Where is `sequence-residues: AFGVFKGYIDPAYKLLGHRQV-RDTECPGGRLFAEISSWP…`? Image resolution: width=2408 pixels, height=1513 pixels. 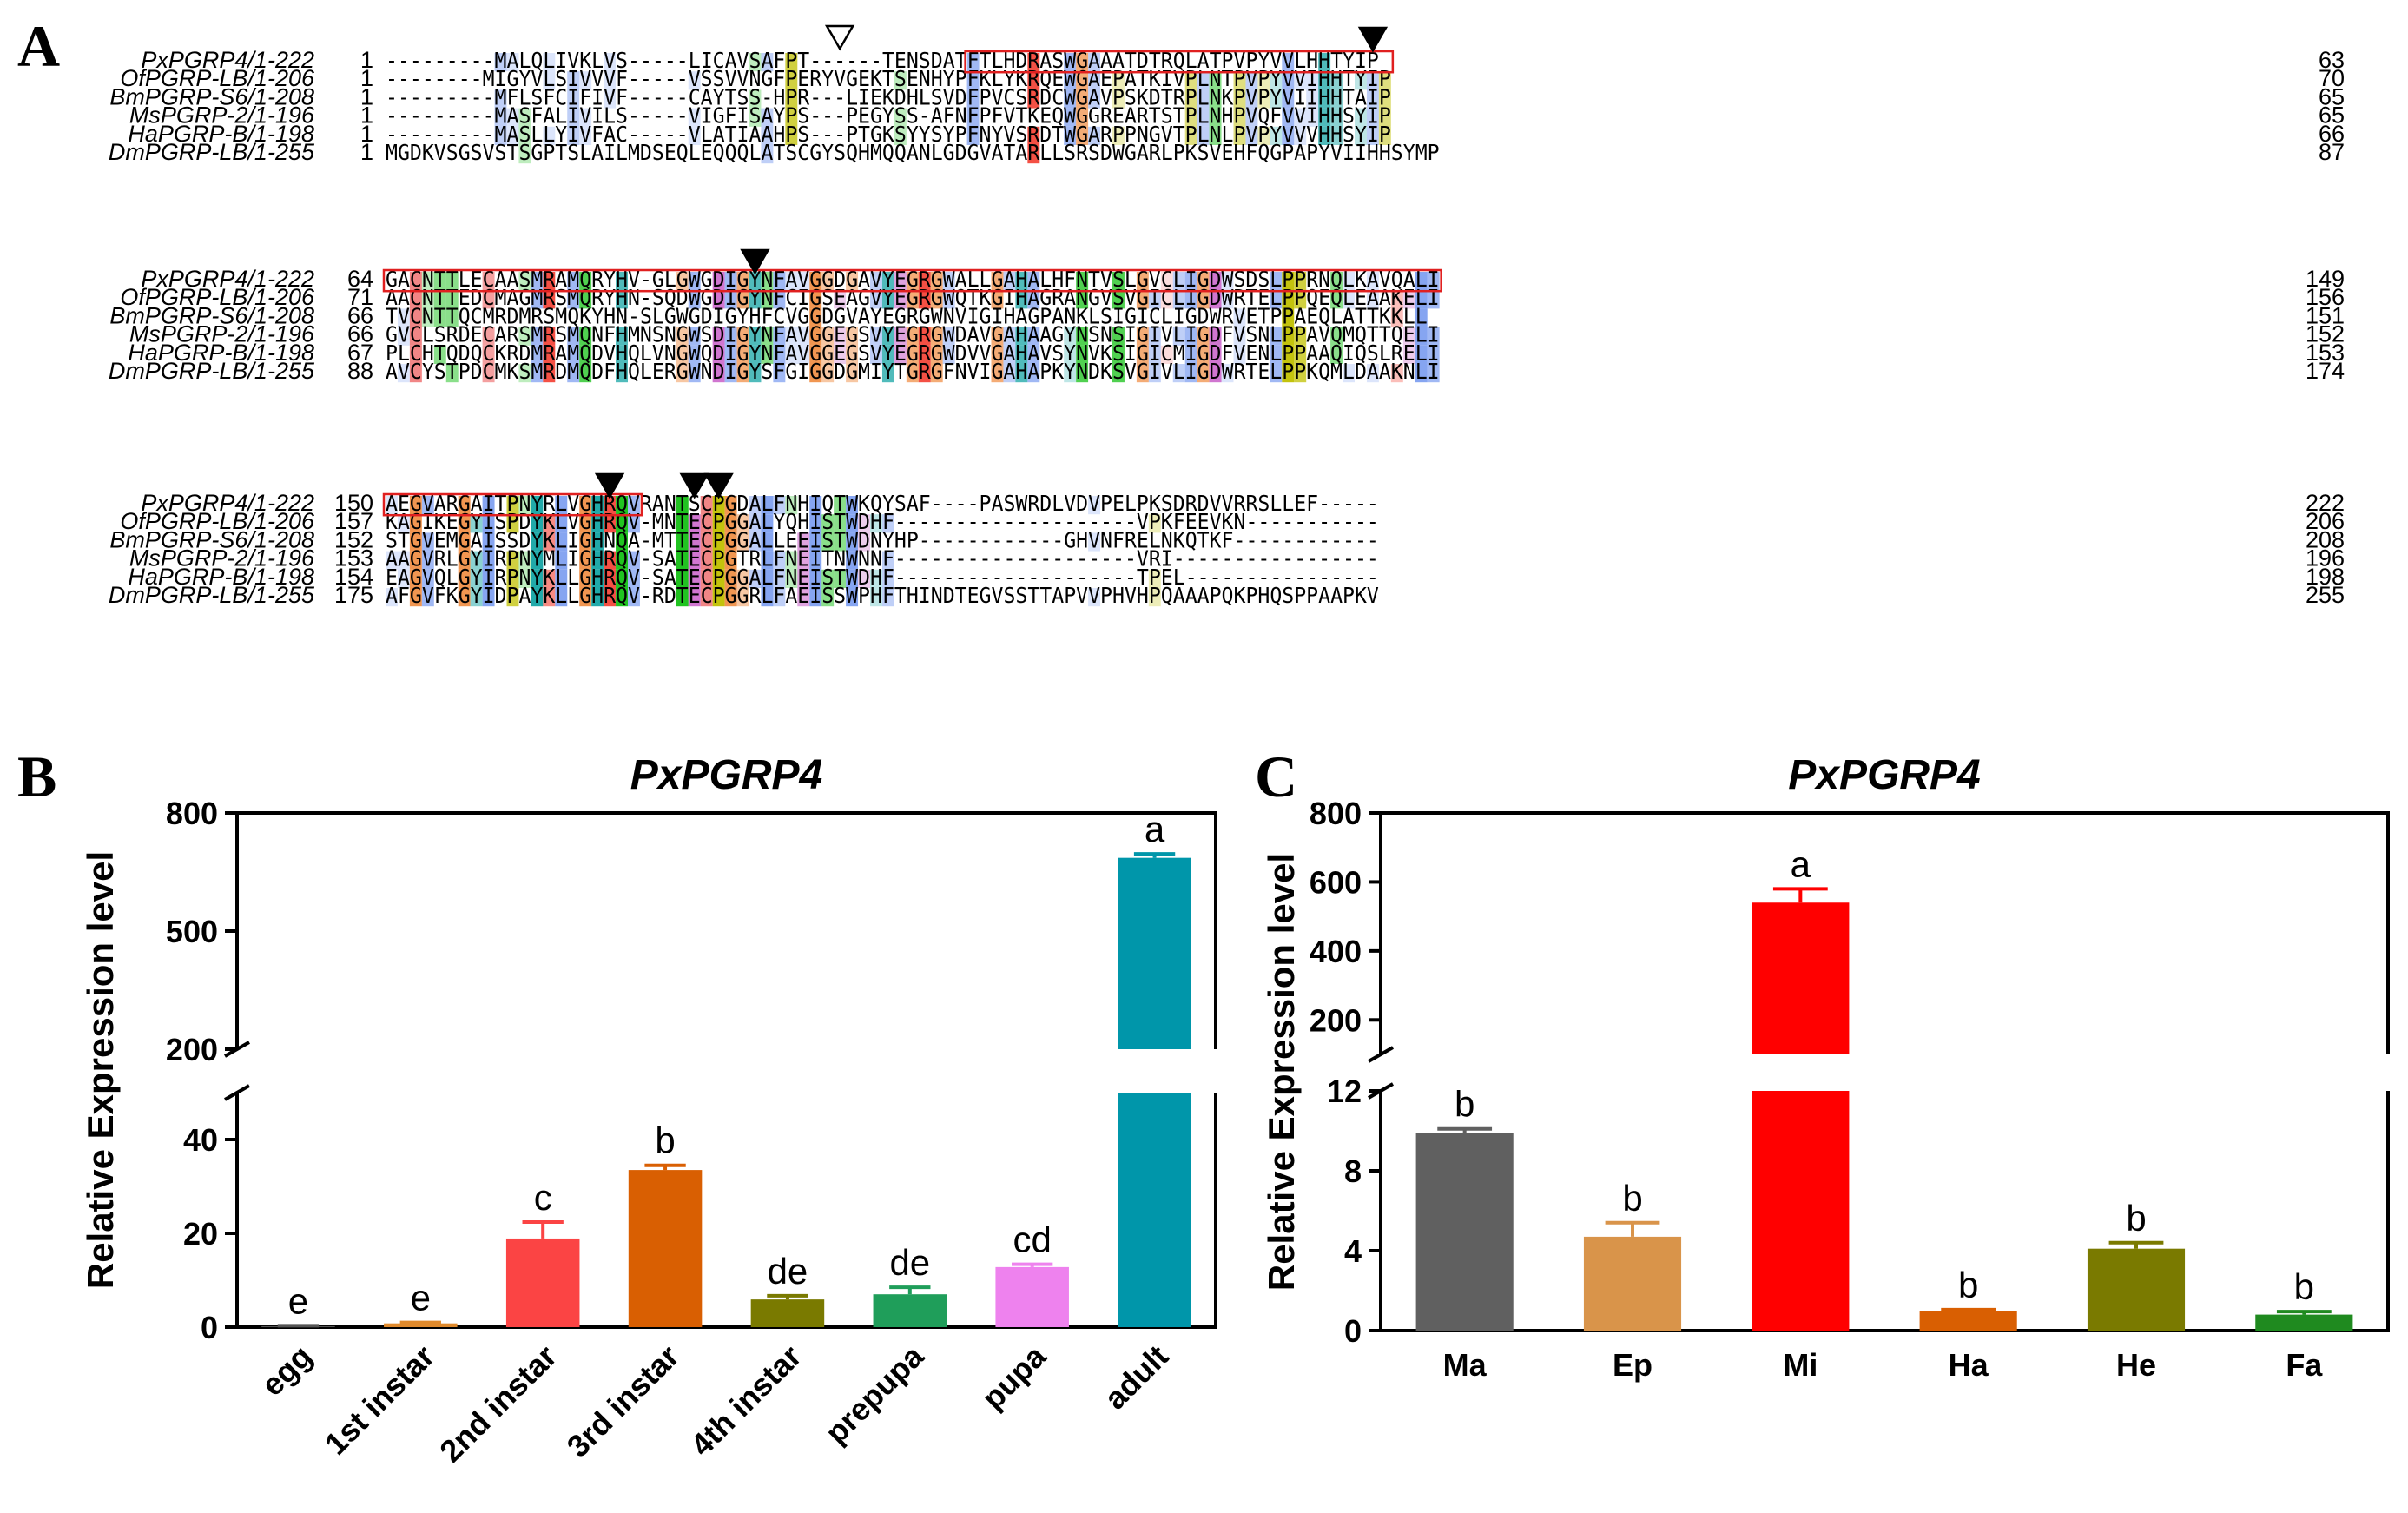 sequence-residues: AFGVFKGYIDPAYKLLGHRQV-RDTECPGGRLFAEISSWP… is located at coordinates (882, 595).